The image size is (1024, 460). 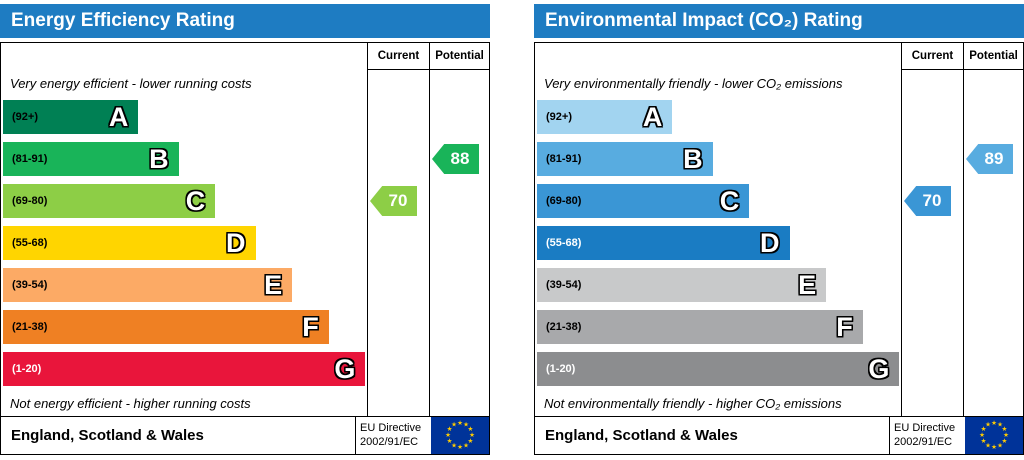 What do you see at coordinates (693, 158) in the screenshot?
I see `band-letter: B` at bounding box center [693, 158].